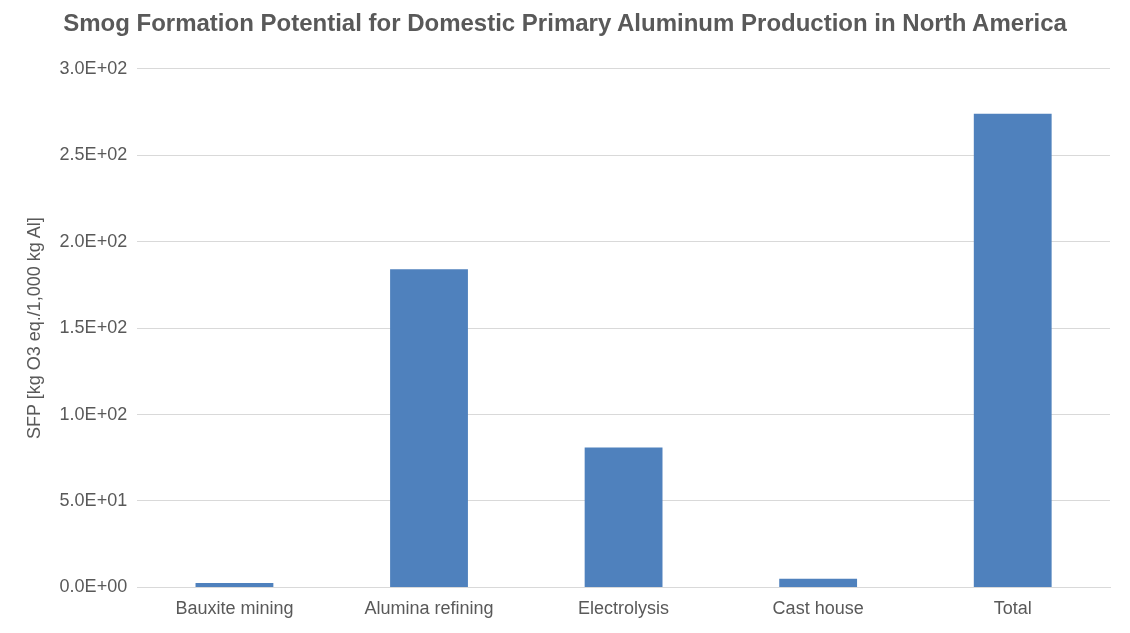 This screenshot has width=1130, height=633. I want to click on y-axis-title: SFP [kg O3 eq./1,000 kg Al], so click(33, 328).